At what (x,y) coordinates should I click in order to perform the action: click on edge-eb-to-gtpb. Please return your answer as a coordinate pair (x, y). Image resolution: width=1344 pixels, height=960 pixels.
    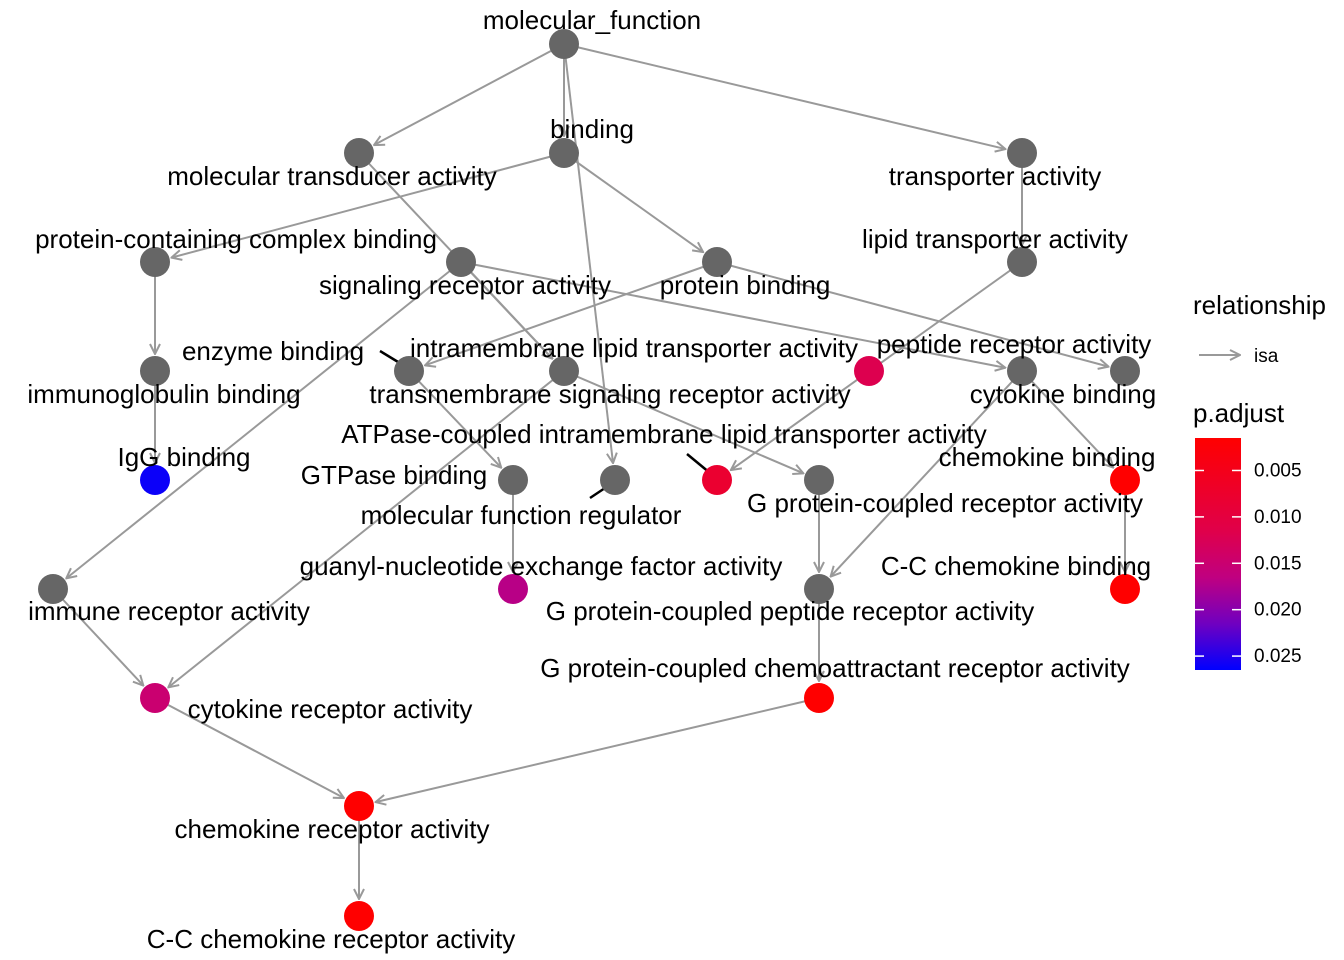
    Looking at the image, I should click on (454, 419).